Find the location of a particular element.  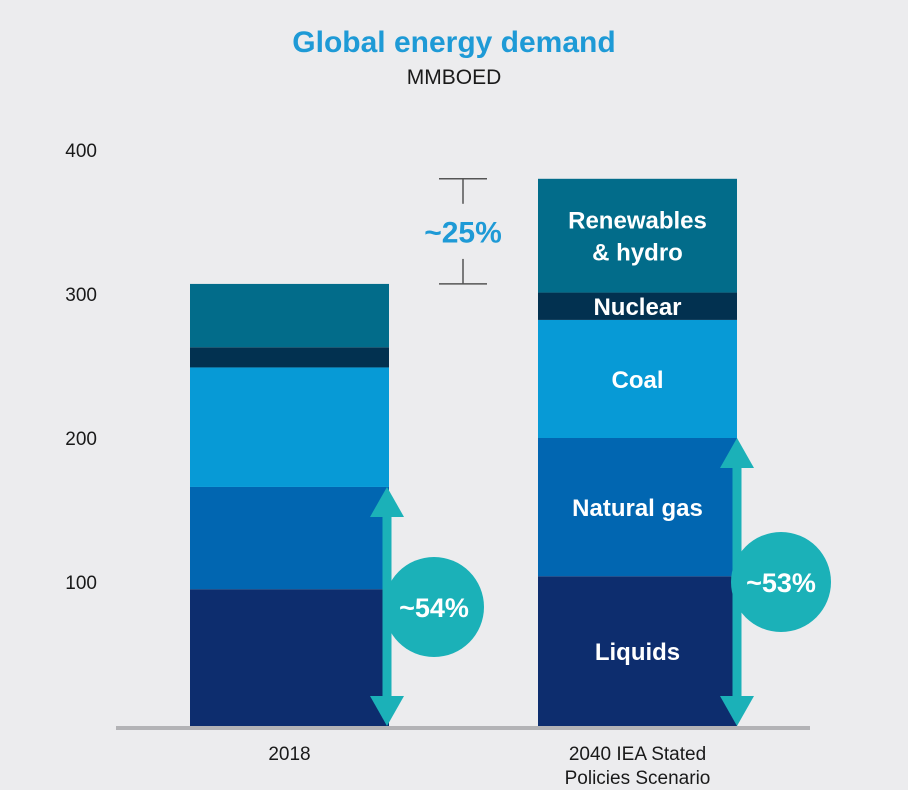

chart-subtitle: MMBOED is located at coordinates (454, 77).